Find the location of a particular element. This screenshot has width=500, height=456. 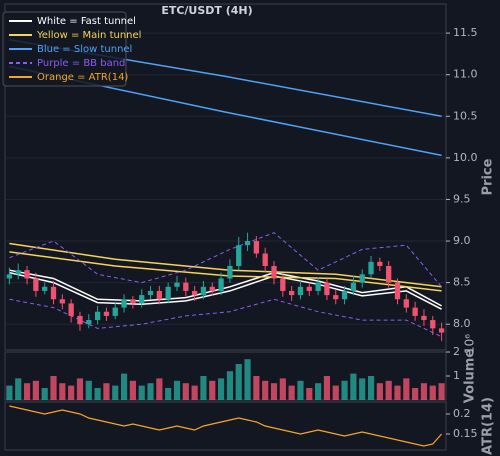

y-tick-label: 10.5 is located at coordinates (465, 115).